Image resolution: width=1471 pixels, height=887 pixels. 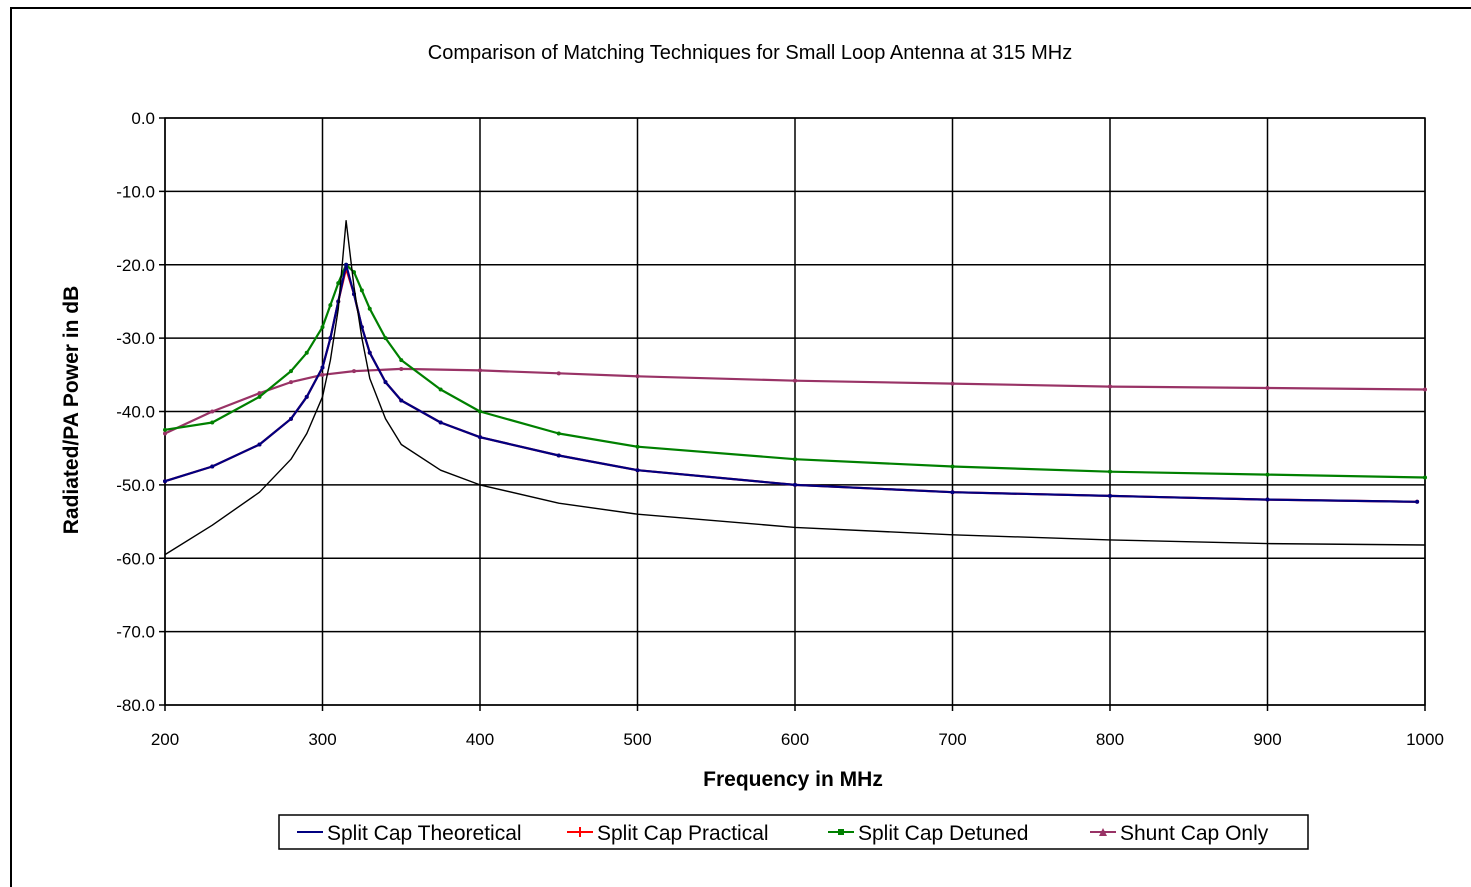 I want to click on legend-label: Shunt Cap Only, so click(x=1194, y=833).